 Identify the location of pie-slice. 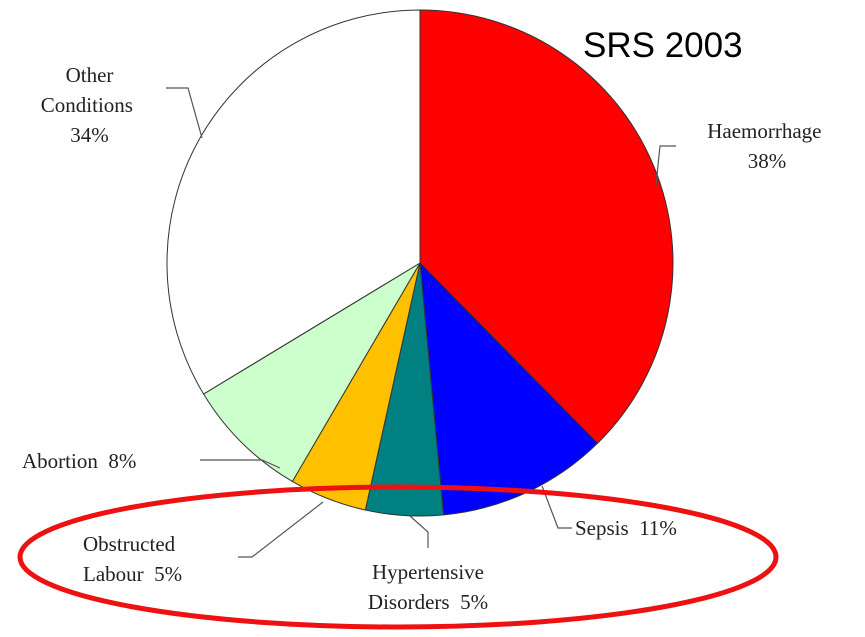
(311, 372).